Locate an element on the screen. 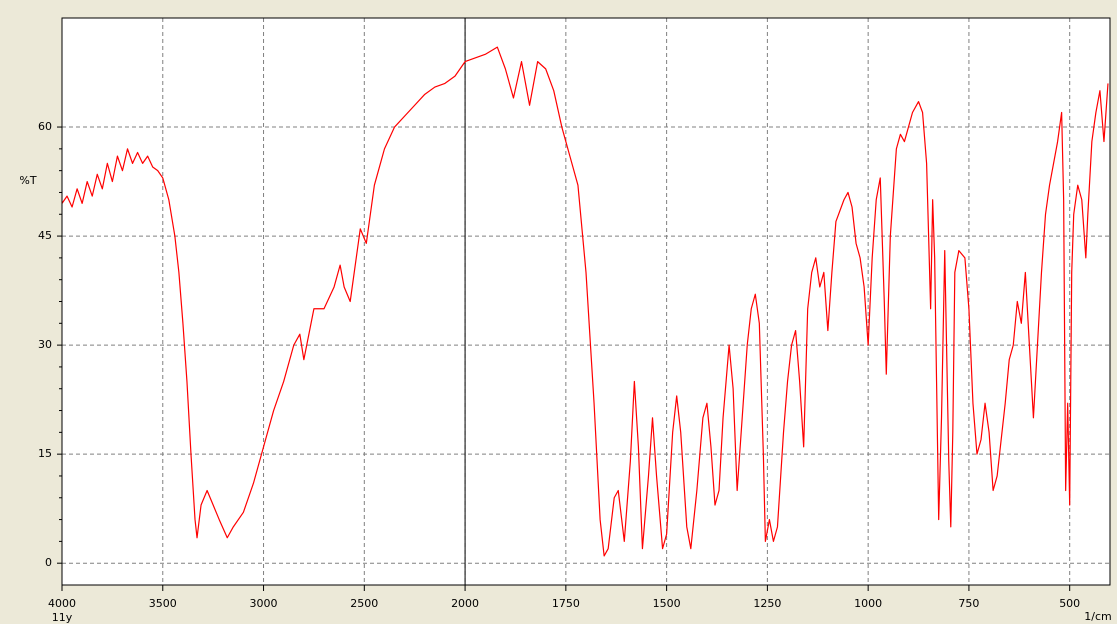 The width and height of the screenshot is (1117, 624). x-tick-label: 500 is located at coordinates (1069, 603).